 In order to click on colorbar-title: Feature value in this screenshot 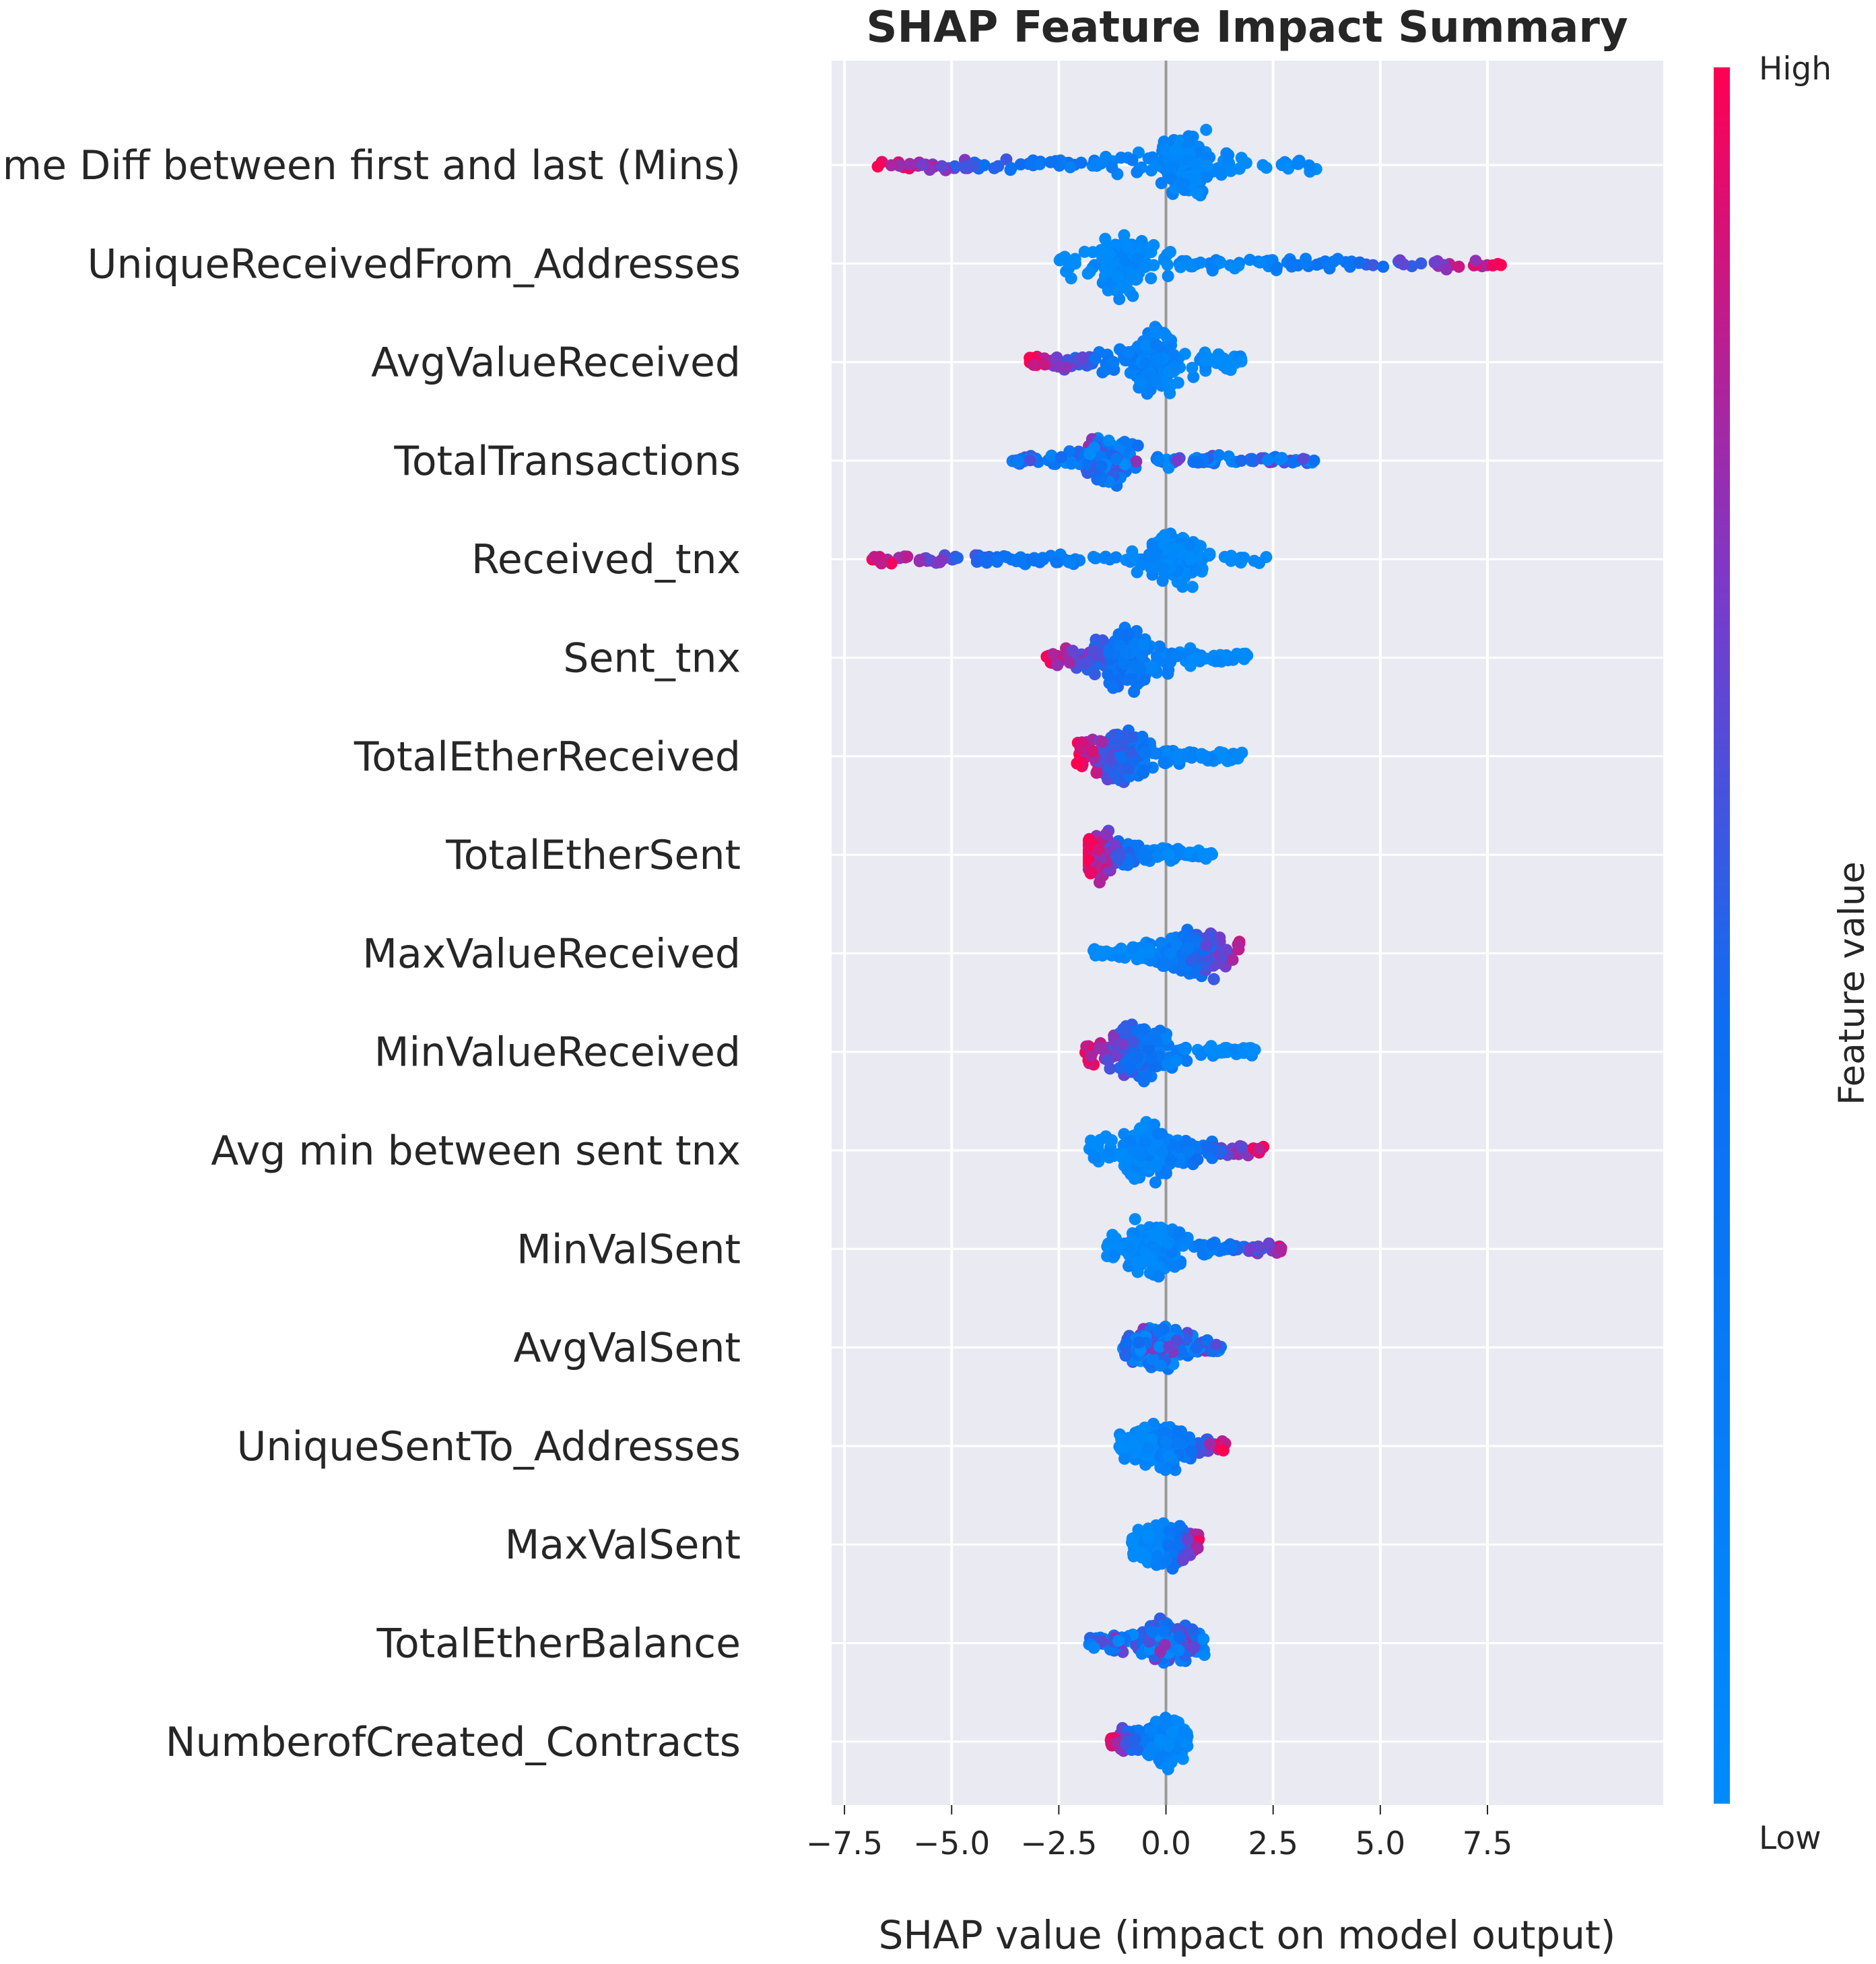, I will do `click(1852, 983)`.